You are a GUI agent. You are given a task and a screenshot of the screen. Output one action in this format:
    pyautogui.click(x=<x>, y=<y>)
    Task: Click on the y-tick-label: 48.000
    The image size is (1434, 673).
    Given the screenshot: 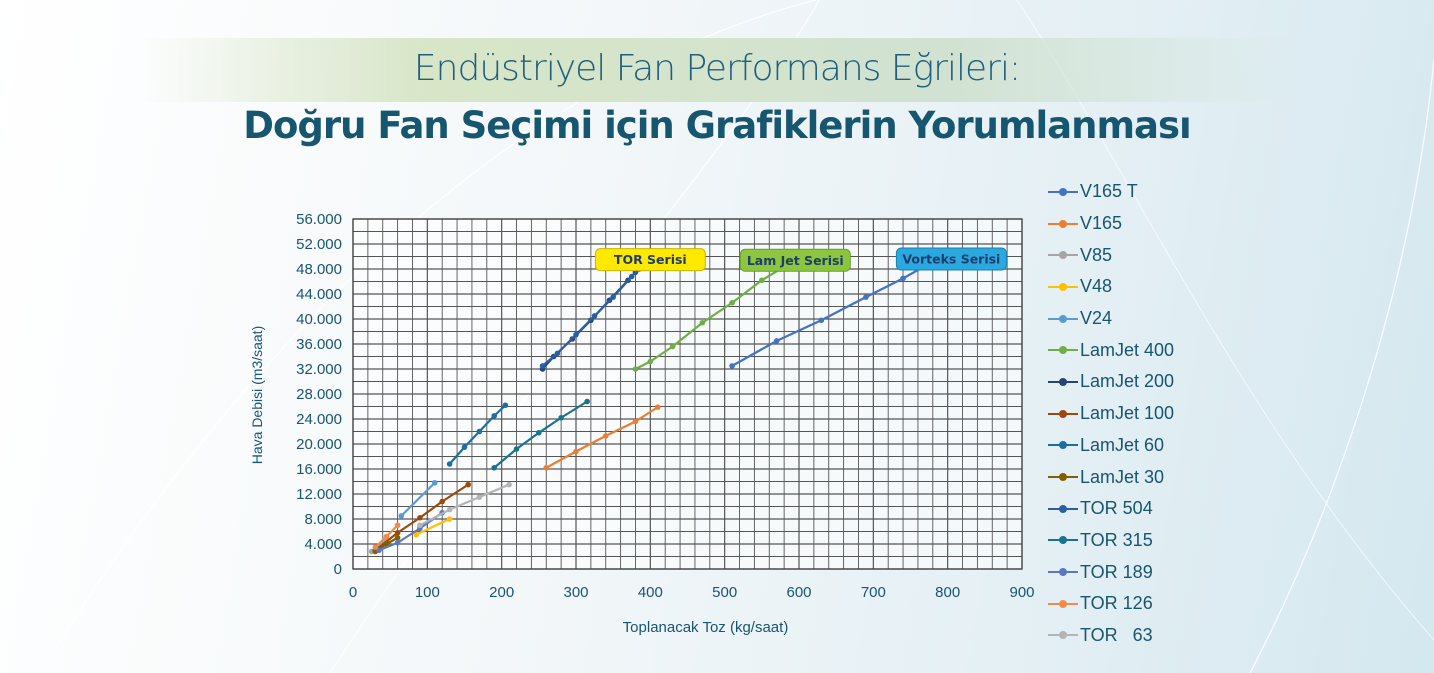 What is the action you would take?
    pyautogui.click(x=319, y=269)
    